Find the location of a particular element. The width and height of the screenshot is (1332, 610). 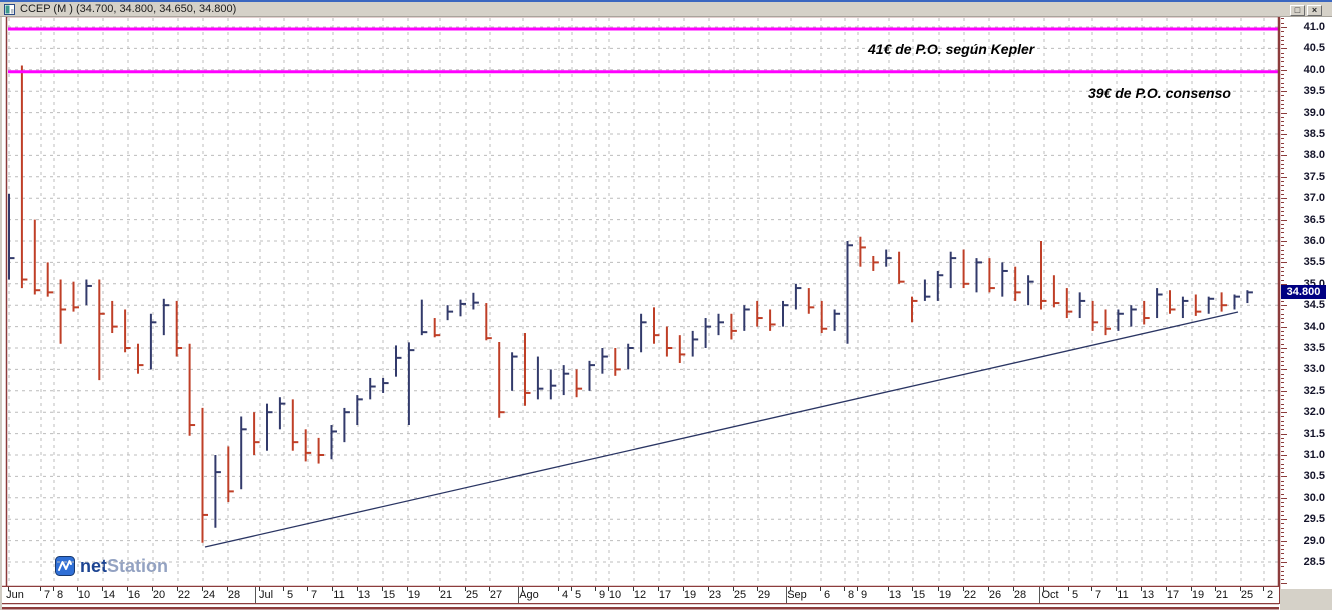

close-button: × is located at coordinates (1314, 10).